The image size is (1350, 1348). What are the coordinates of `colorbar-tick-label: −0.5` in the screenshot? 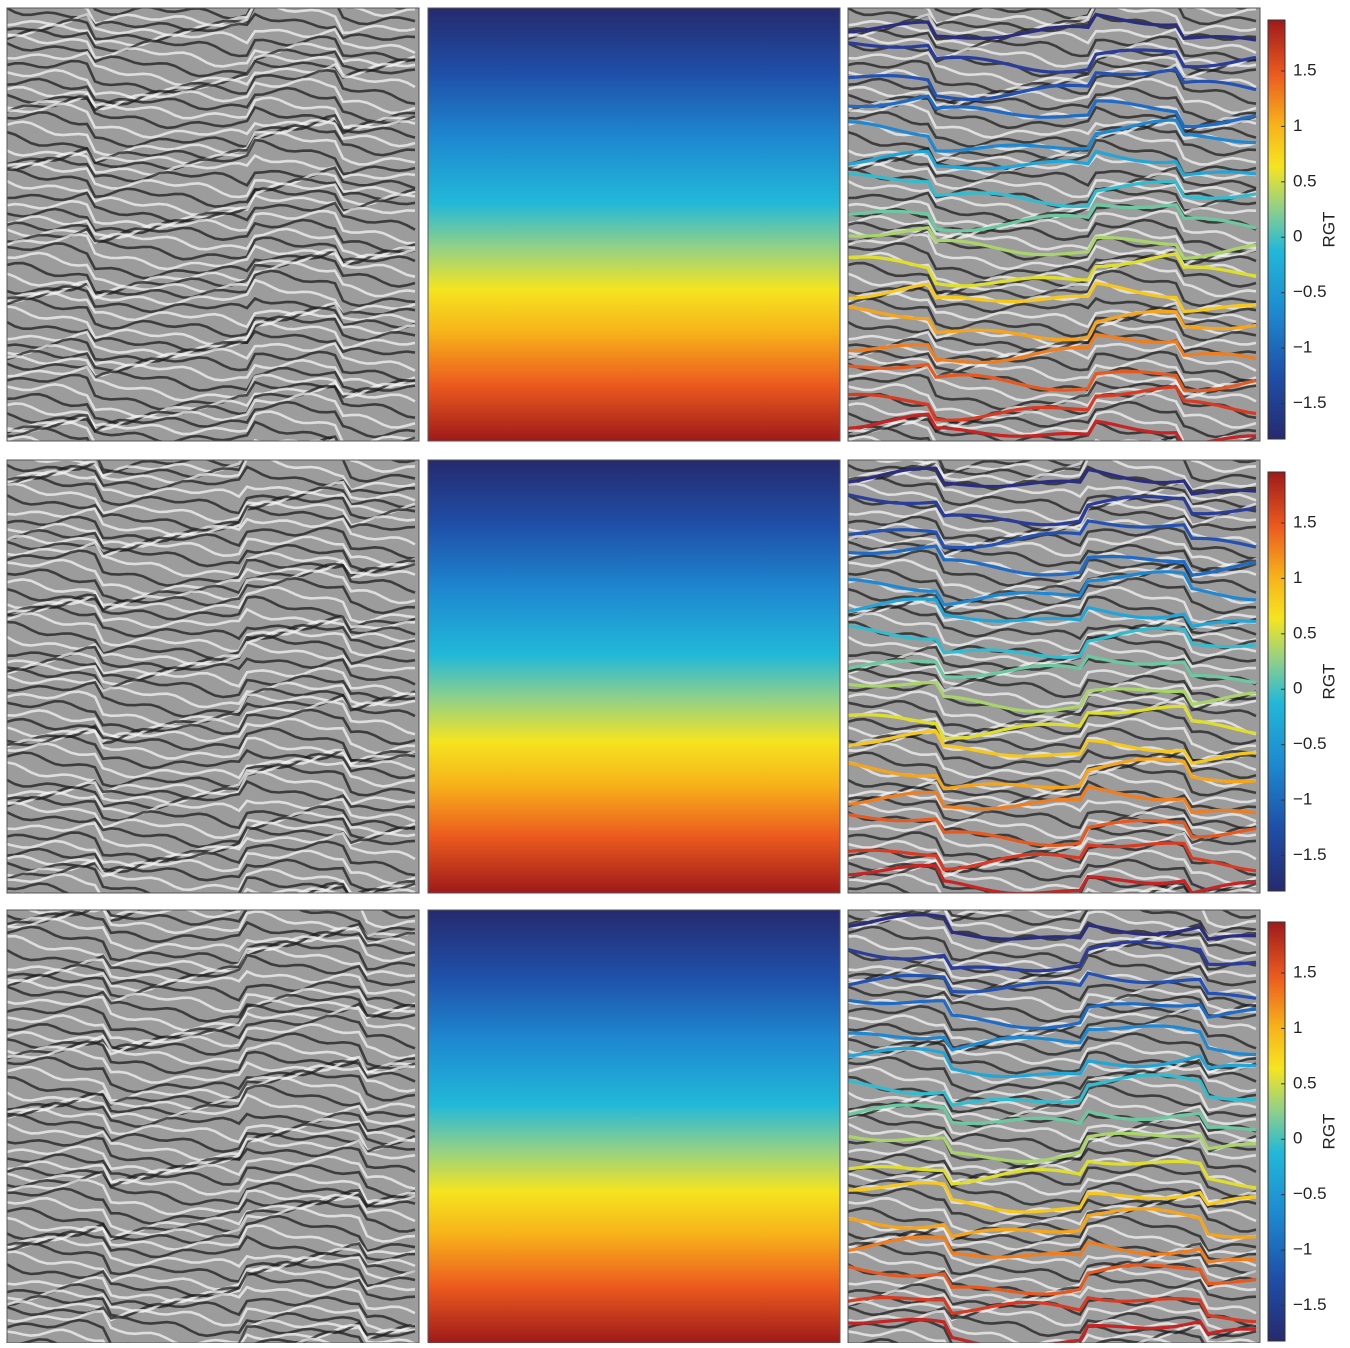 It's located at (1310, 743).